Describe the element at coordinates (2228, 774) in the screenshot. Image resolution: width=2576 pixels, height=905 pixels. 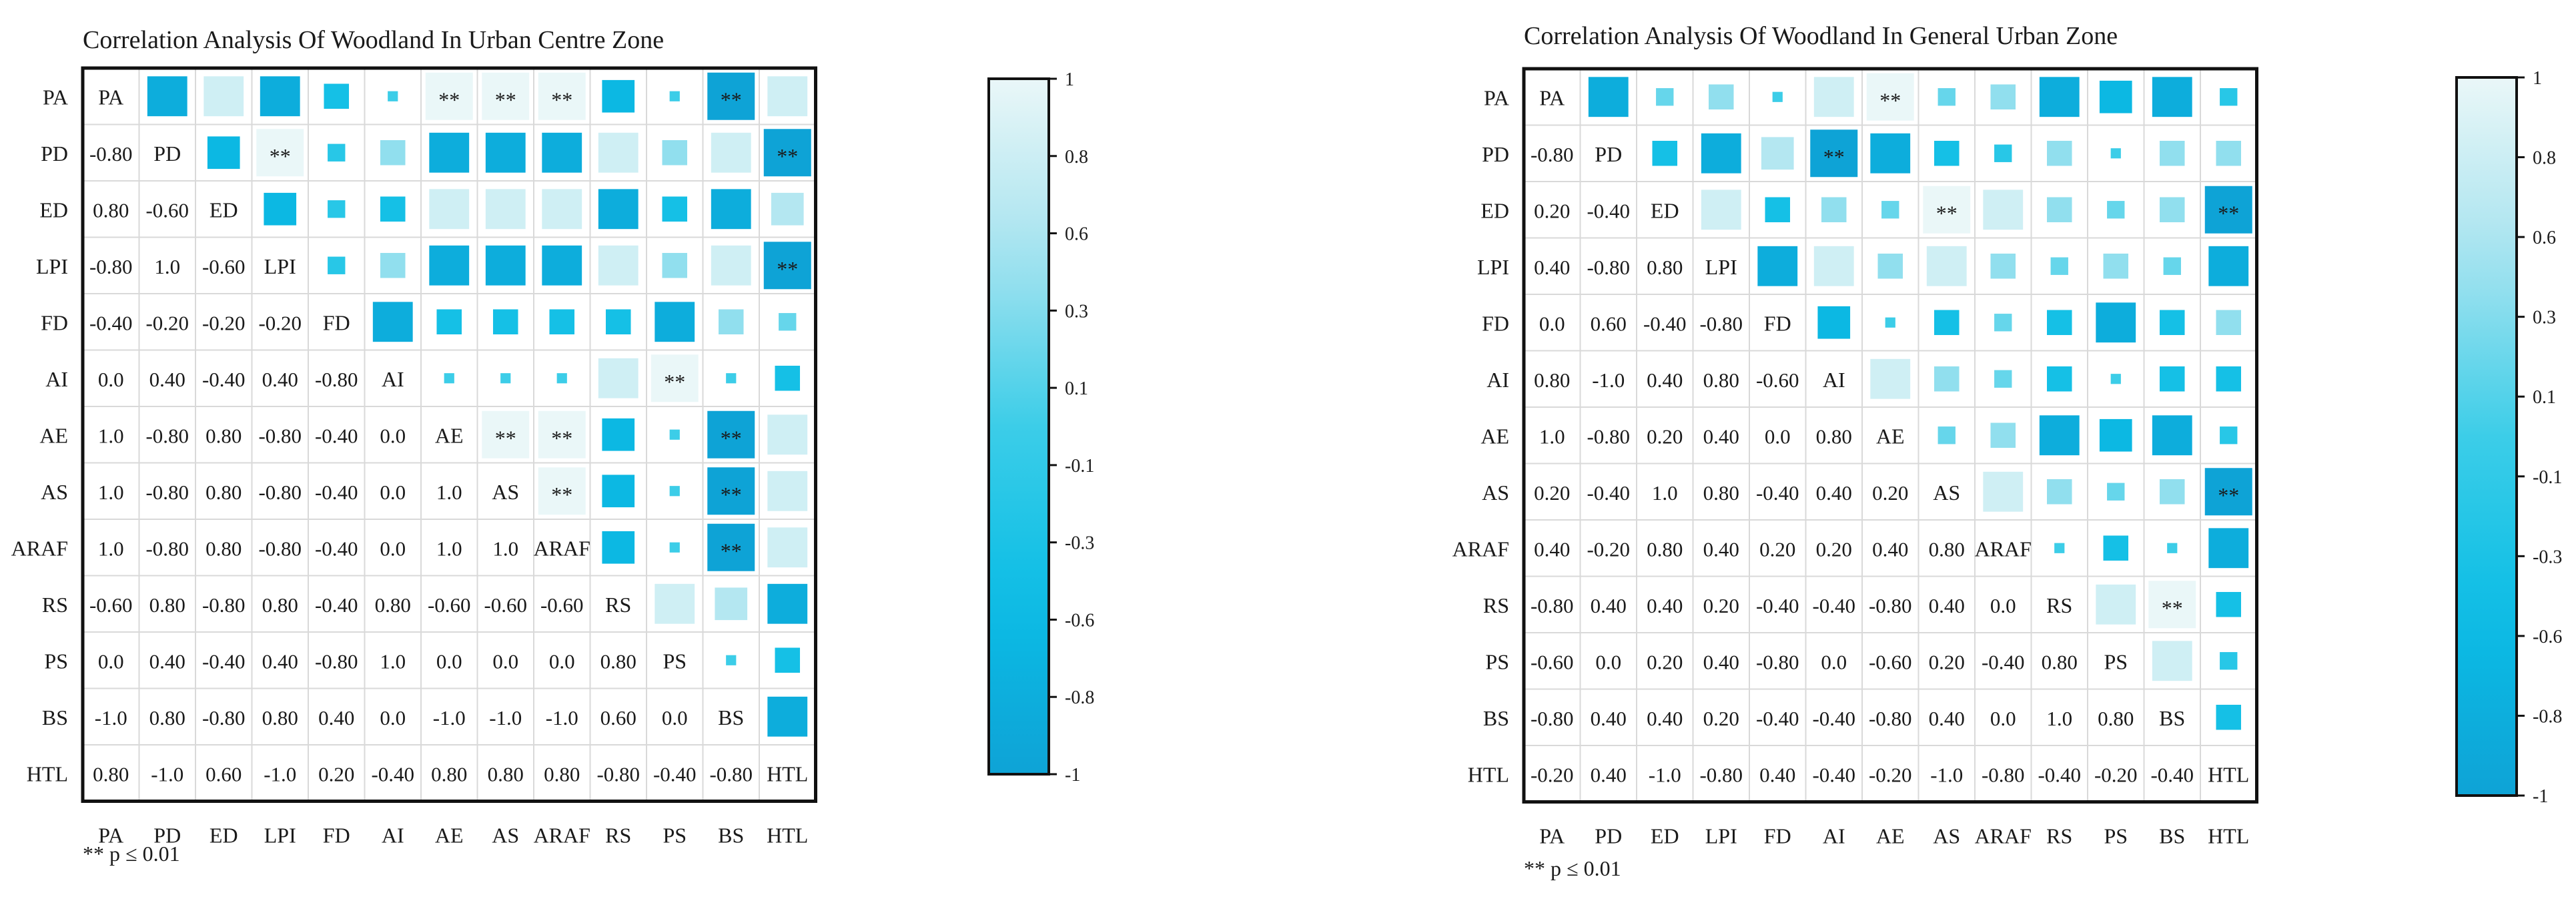
I see `diagonal-label: HTL` at that location.